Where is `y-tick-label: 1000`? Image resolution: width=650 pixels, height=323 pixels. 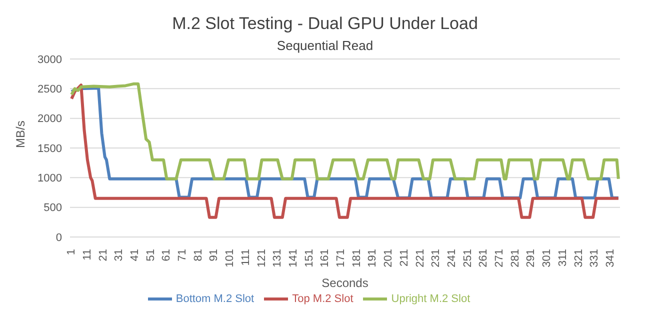
y-tick-label: 1000 is located at coordinates (50, 178).